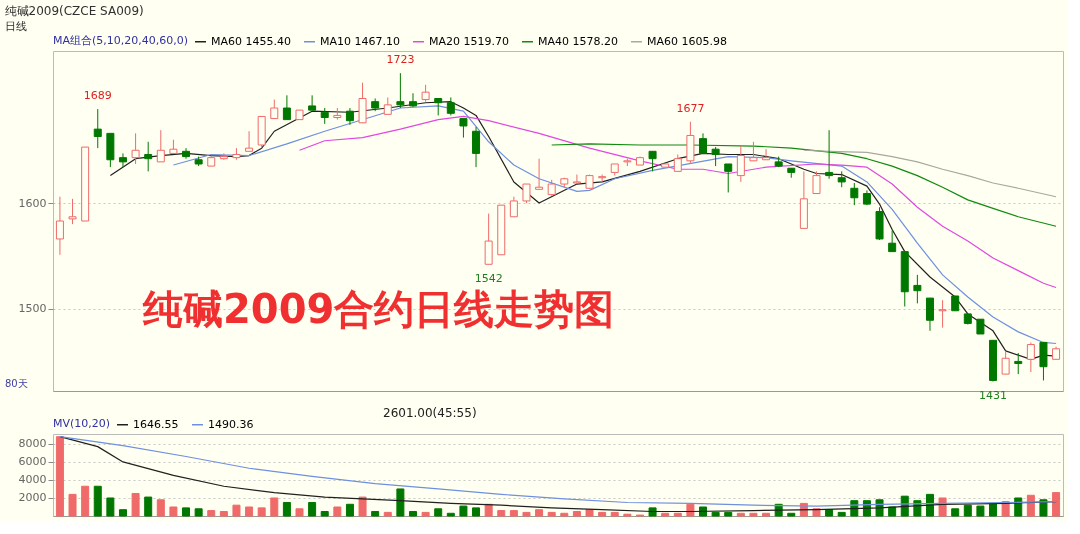  Describe the element at coordinates (16, 383) in the screenshot. I see `text: 80天` at that location.